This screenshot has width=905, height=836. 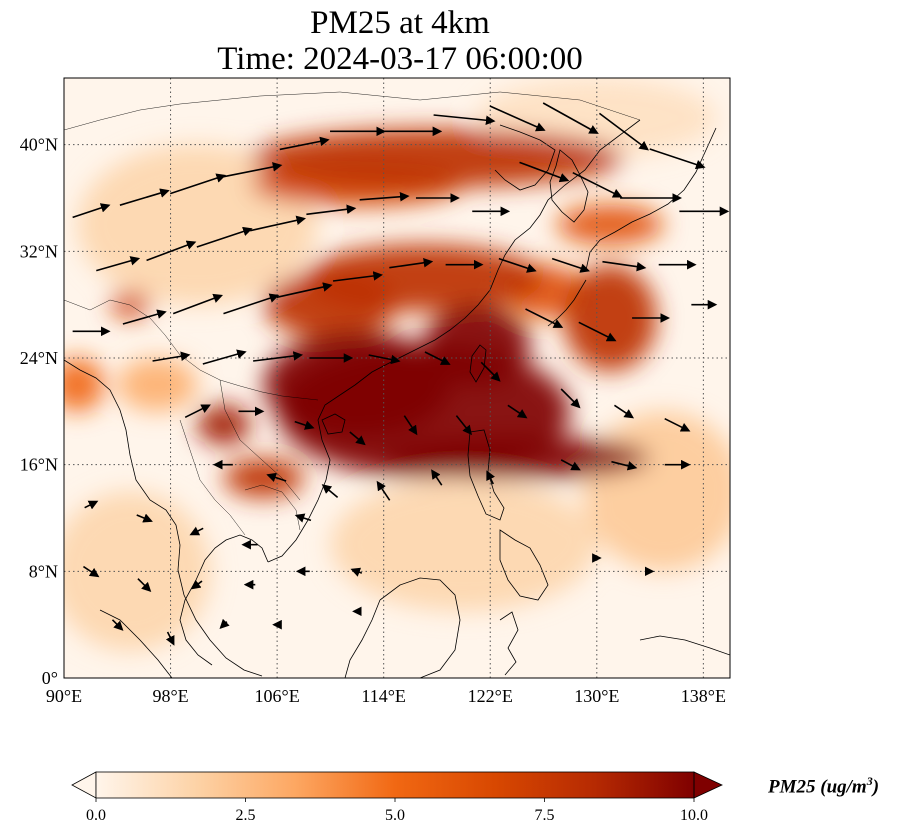 What do you see at coordinates (400, 59) in the screenshot?
I see `map-title-line2: Time: 2024-03-17 06:00:00` at bounding box center [400, 59].